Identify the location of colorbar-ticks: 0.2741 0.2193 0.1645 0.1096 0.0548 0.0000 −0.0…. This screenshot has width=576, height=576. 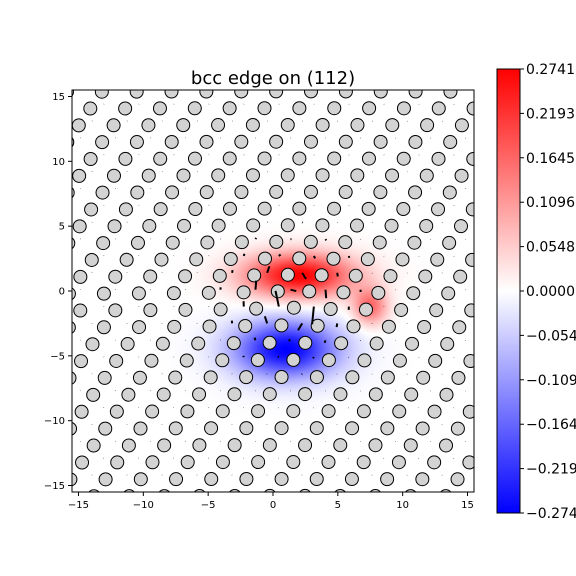
(548, 292).